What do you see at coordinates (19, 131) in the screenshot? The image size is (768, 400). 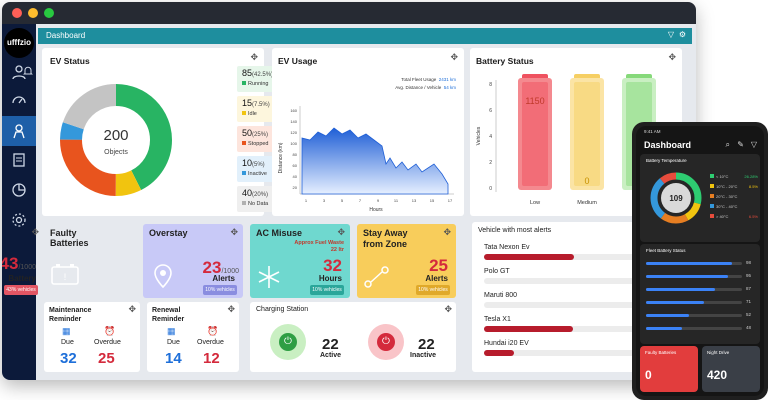 I see `driver-icon` at bounding box center [19, 131].